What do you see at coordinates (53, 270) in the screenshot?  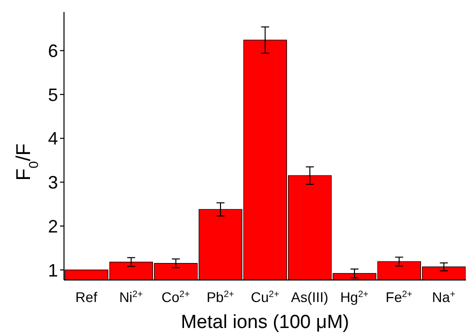 I see `y-tick-label: 1` at bounding box center [53, 270].